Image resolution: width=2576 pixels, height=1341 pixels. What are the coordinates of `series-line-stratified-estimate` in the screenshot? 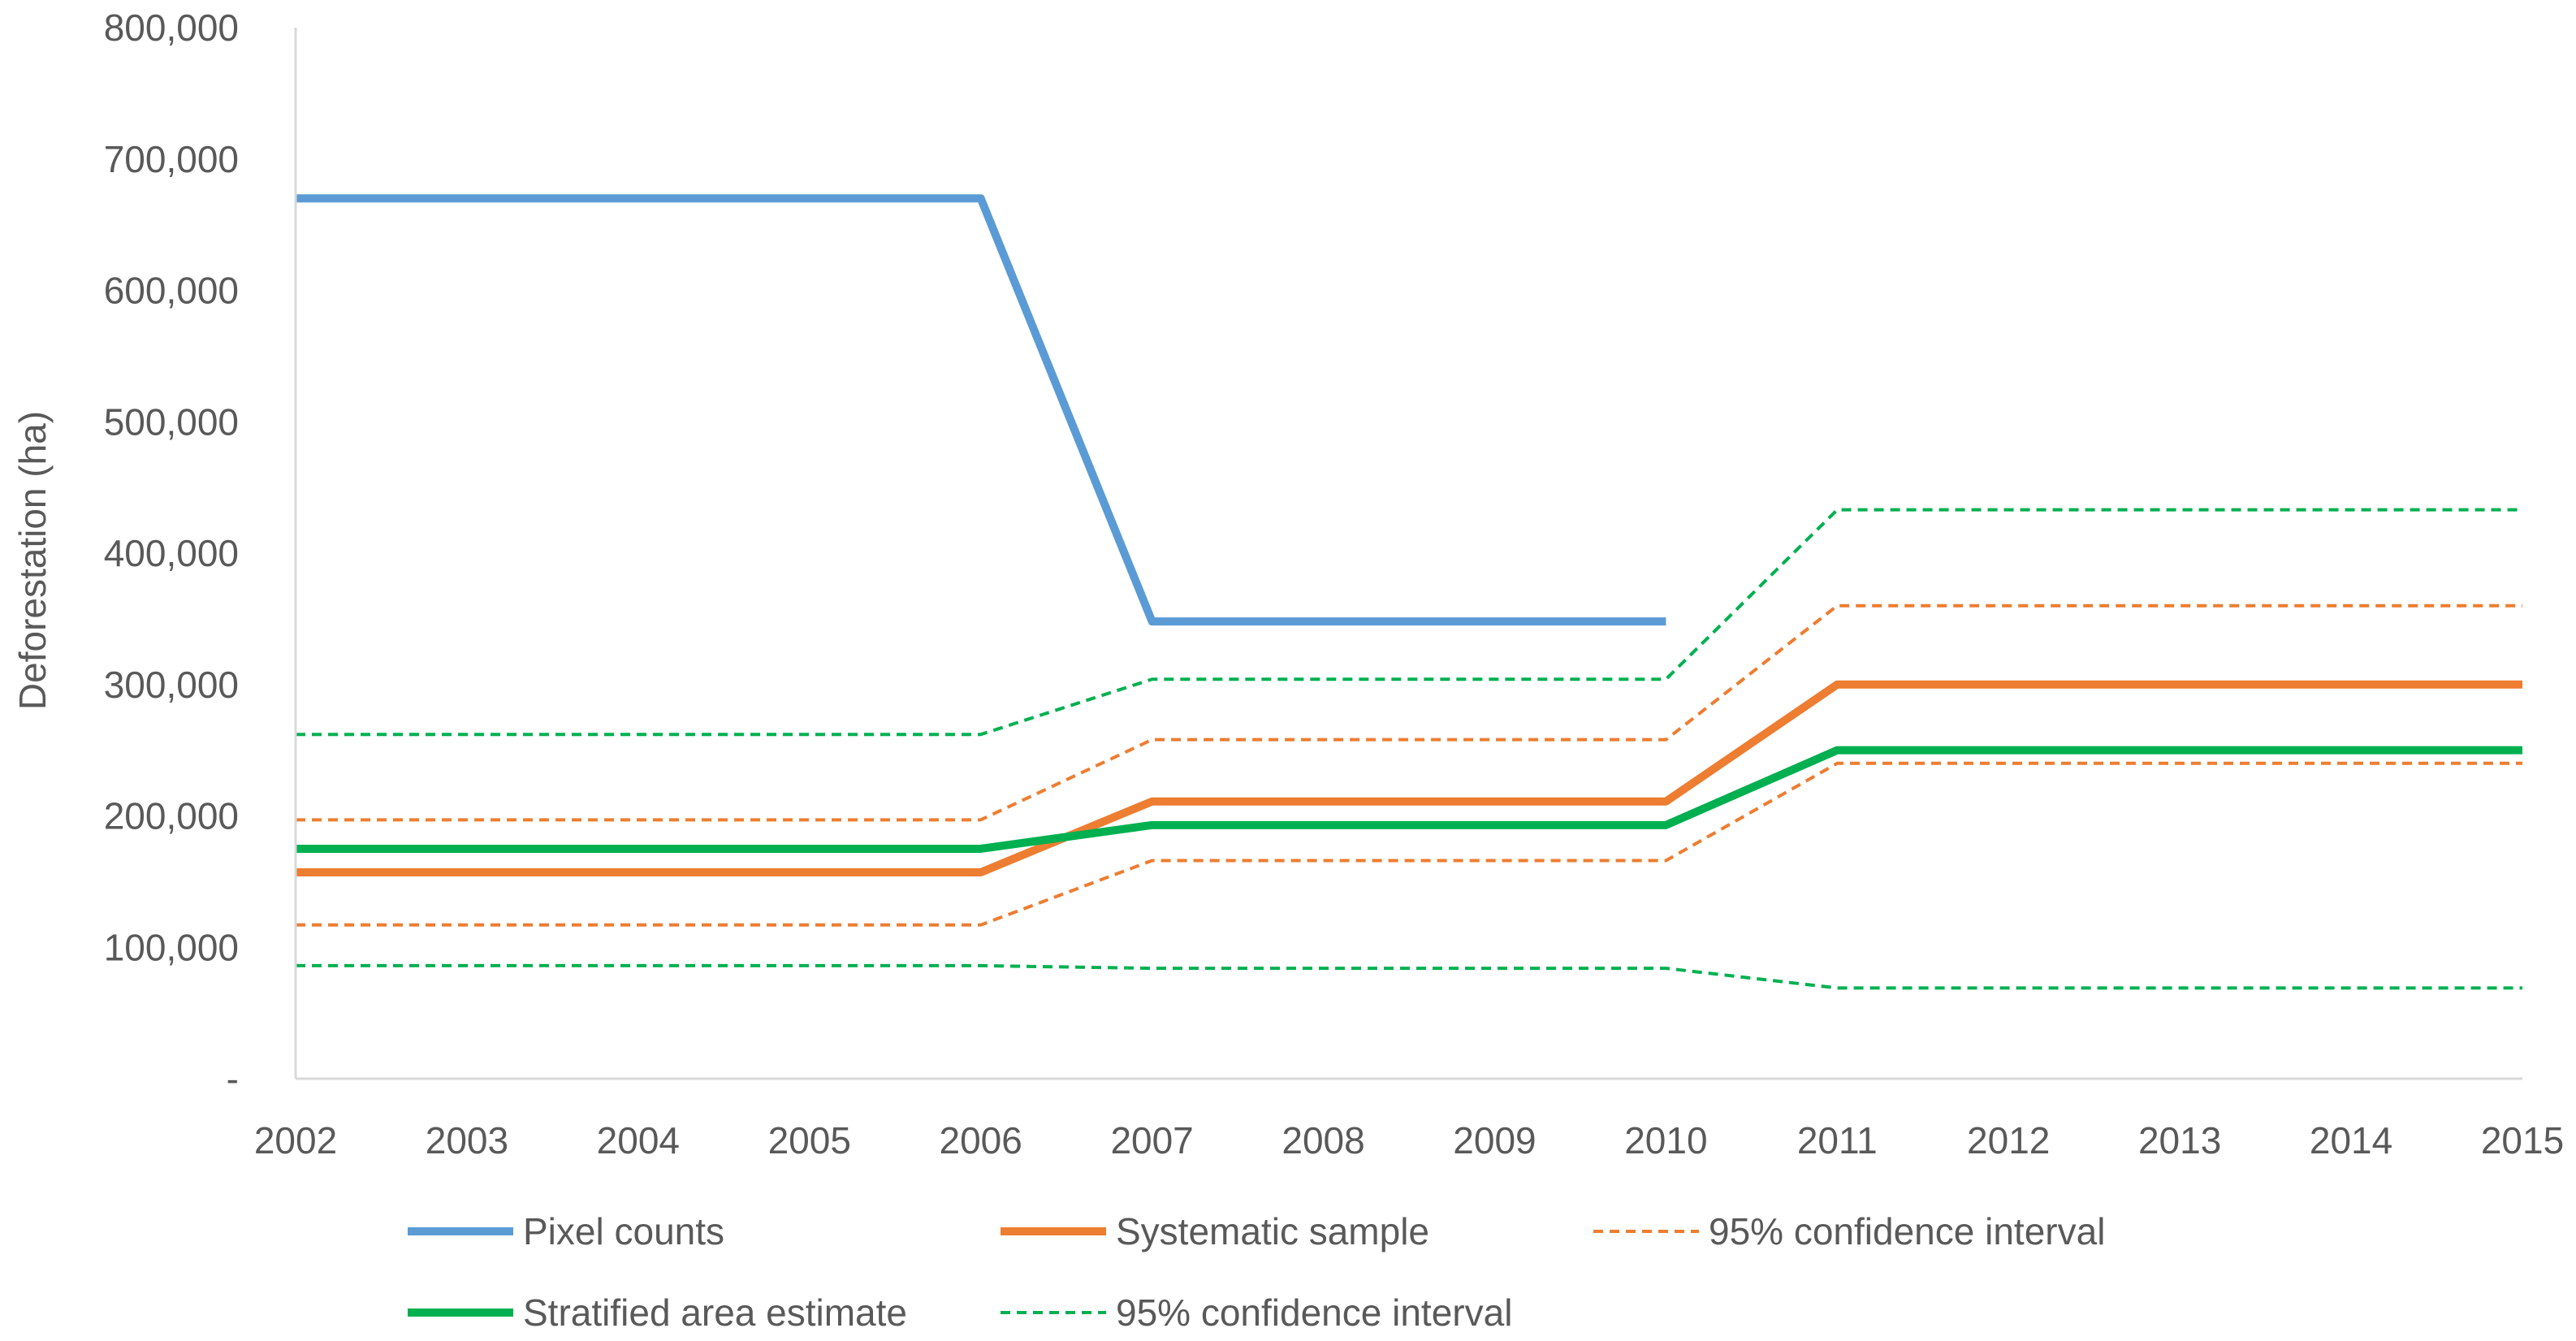 It's located at (1409, 799).